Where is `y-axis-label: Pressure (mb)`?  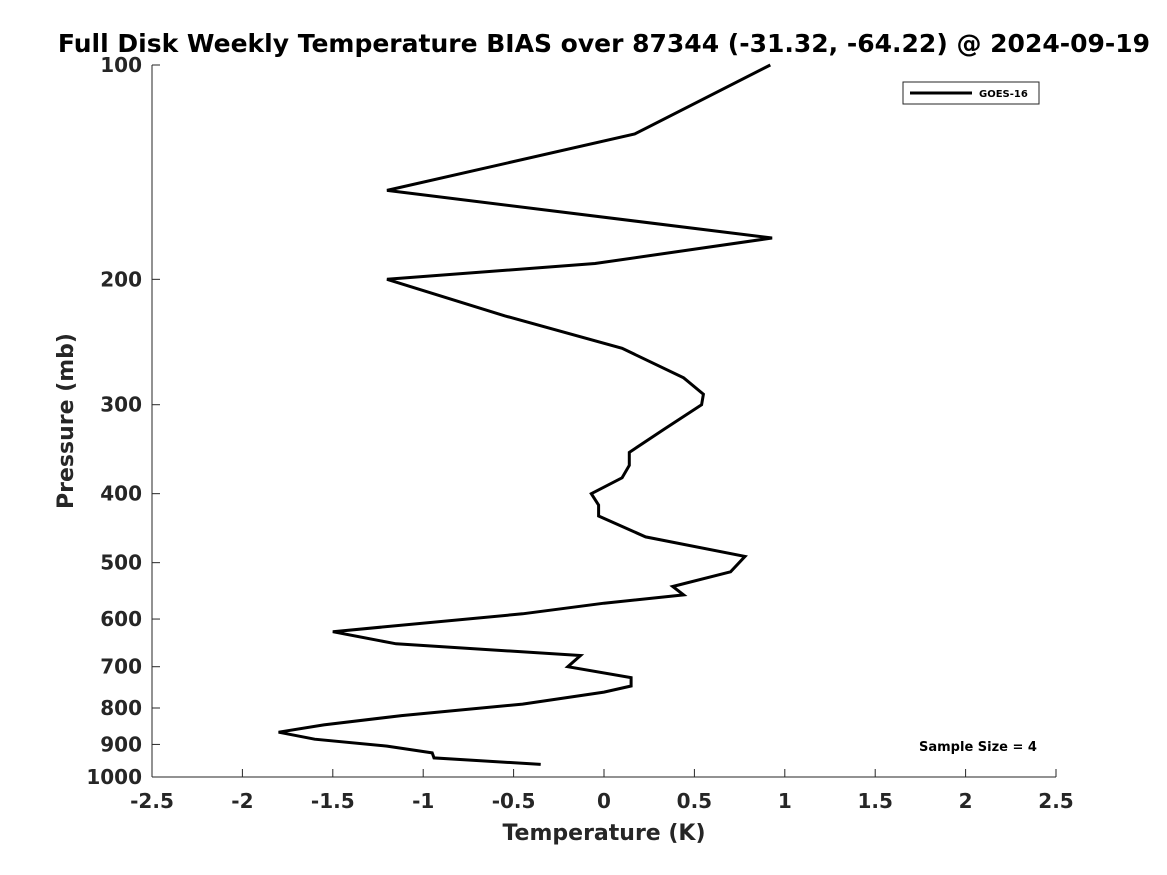
y-axis-label: Pressure (mb) is located at coordinates (66, 421).